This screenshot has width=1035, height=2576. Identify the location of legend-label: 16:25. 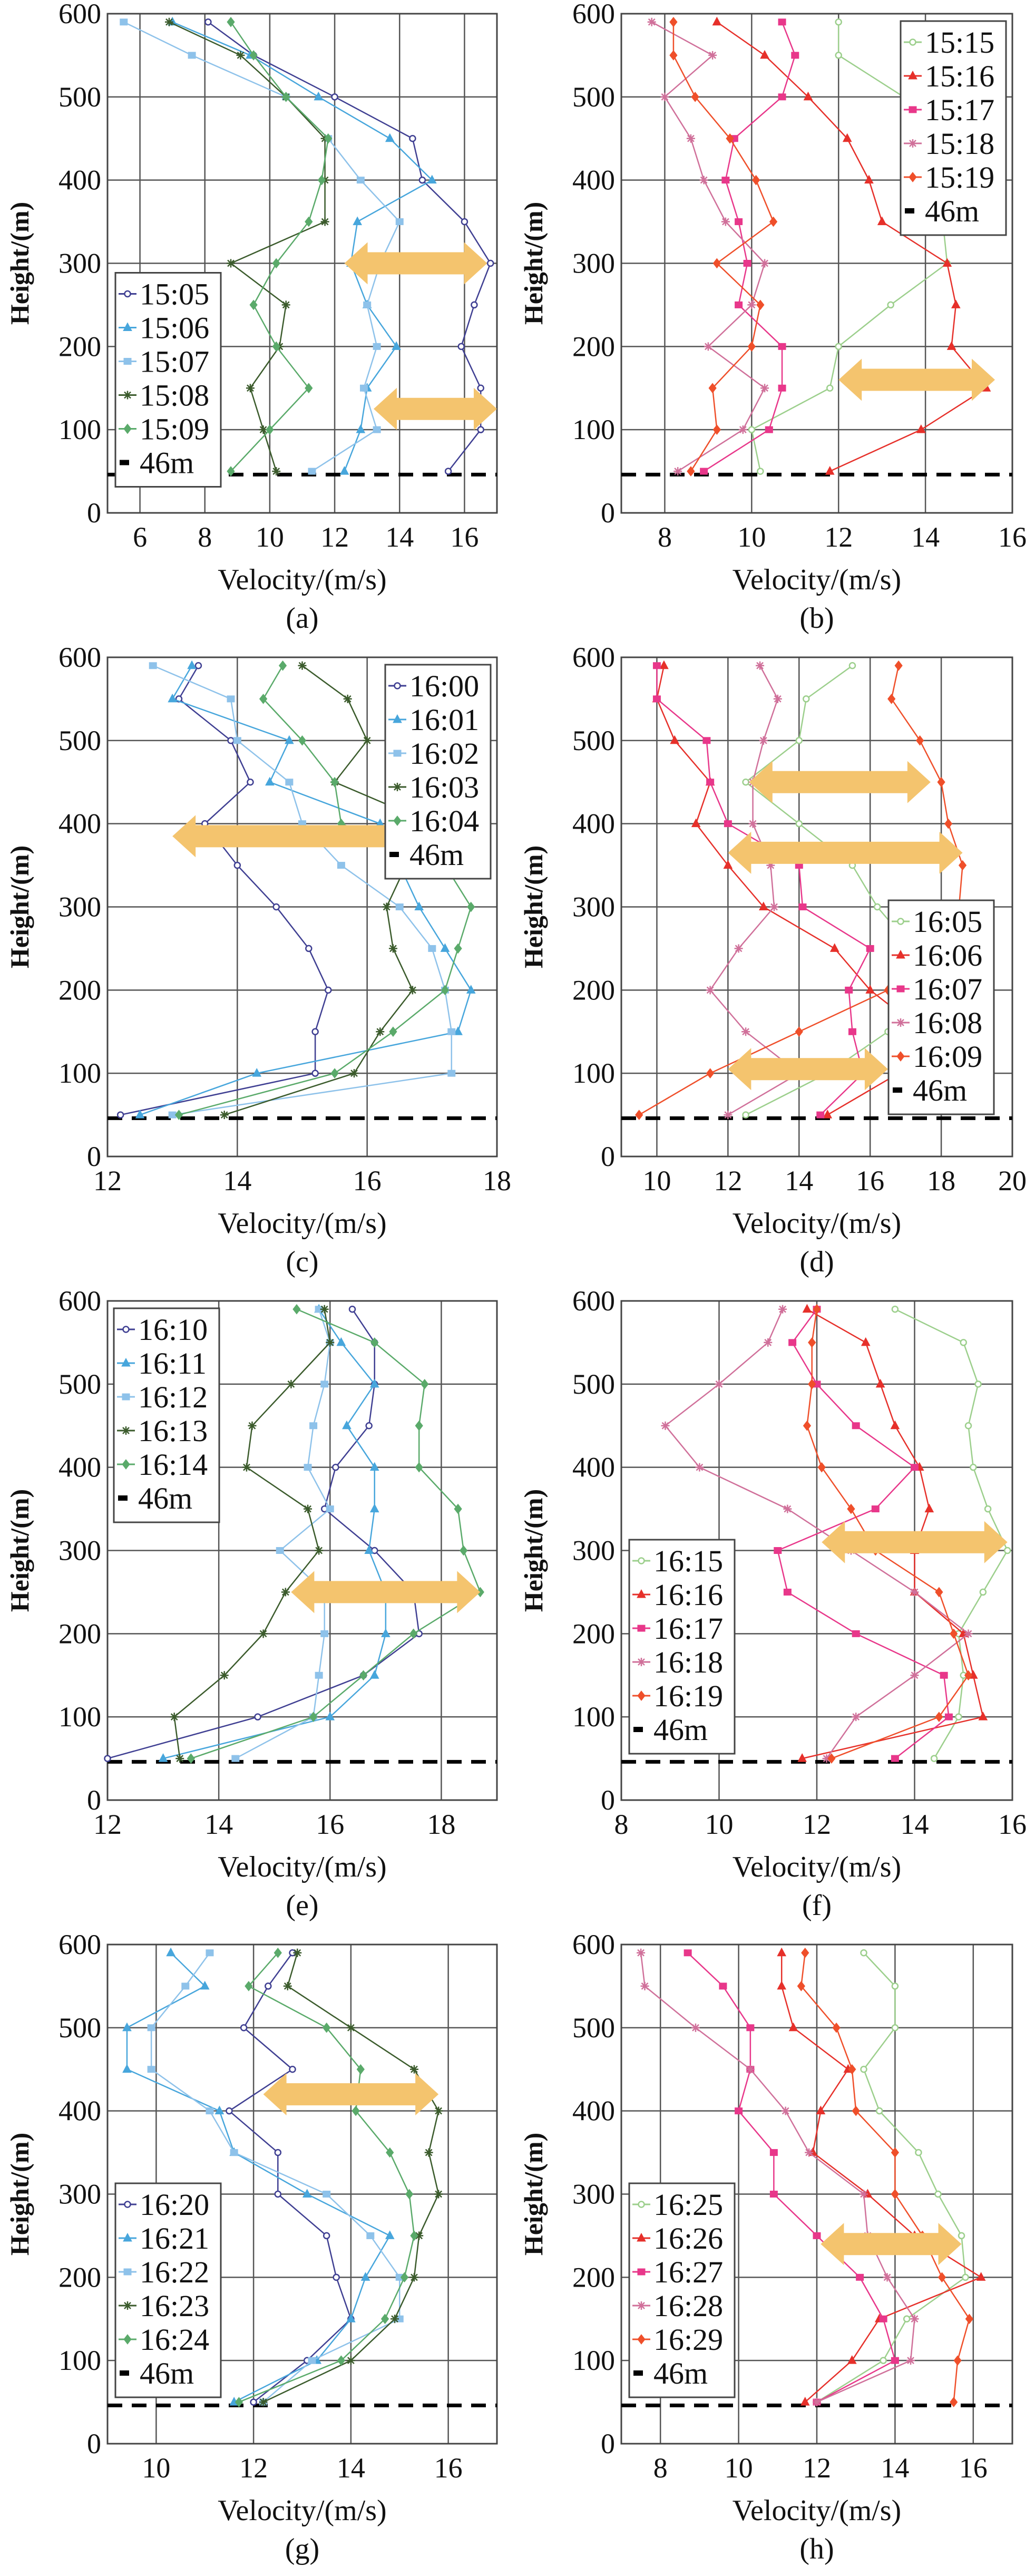
(688, 2205).